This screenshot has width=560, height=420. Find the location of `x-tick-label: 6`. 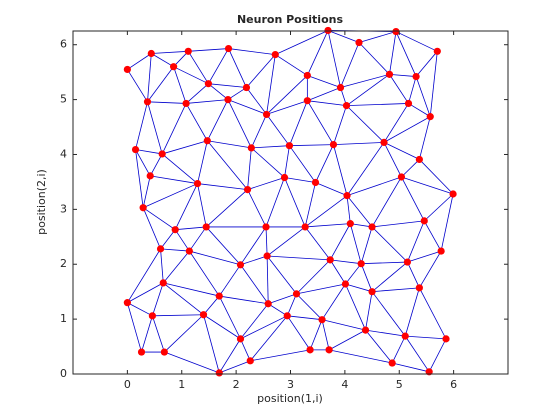

x-tick-label: 6 is located at coordinates (453, 384).